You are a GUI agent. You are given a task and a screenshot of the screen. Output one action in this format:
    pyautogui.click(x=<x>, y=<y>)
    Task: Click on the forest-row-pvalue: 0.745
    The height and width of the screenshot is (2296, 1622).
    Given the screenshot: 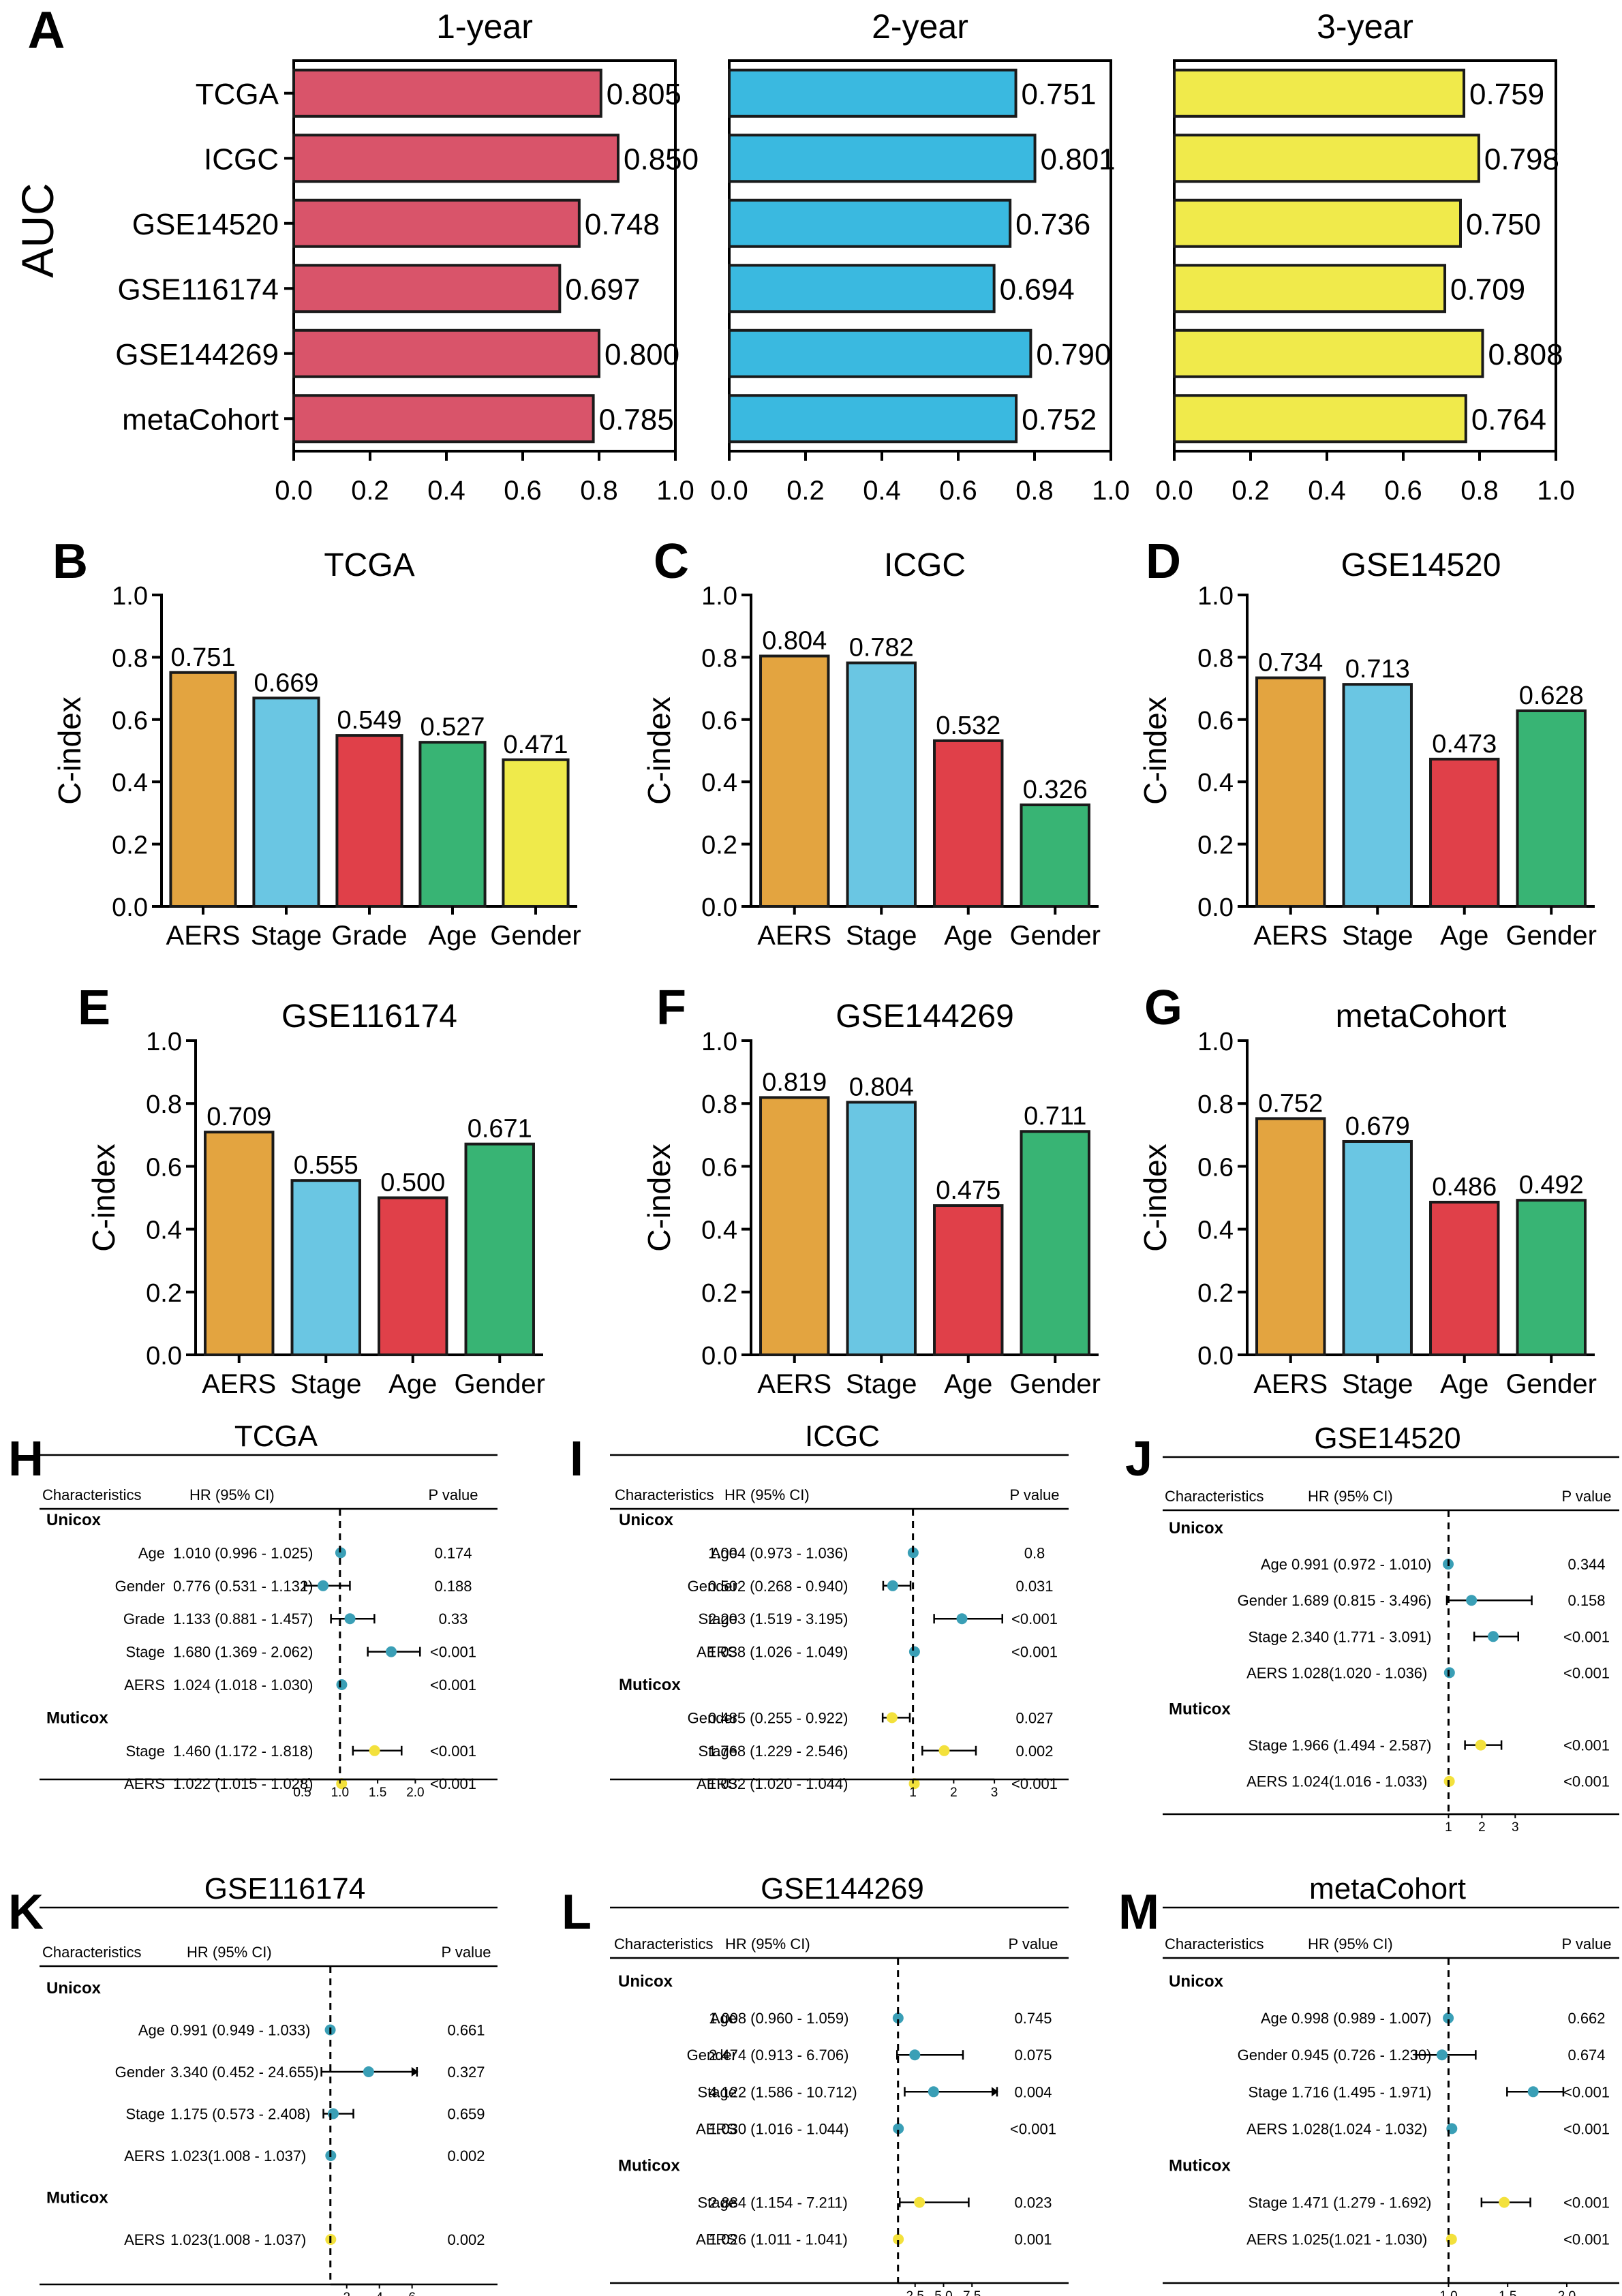 What is the action you would take?
    pyautogui.click(x=1033, y=2019)
    